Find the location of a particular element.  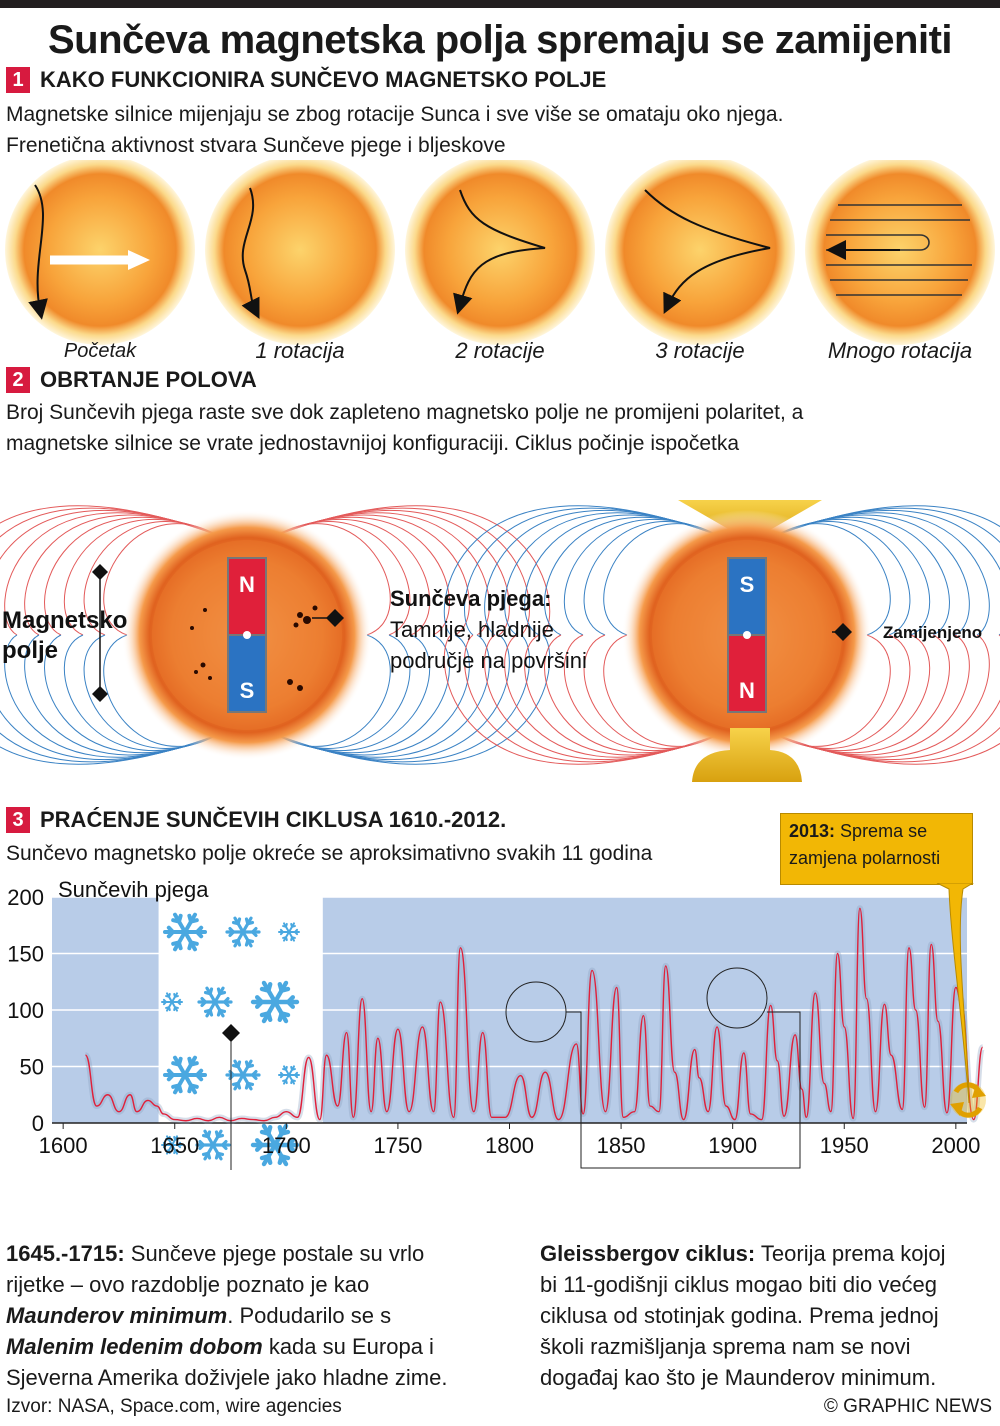

section-1-title: KAKO FUNKCIONIRA SUNČEVO MAGNETSKO POLJE is located at coordinates (323, 79).